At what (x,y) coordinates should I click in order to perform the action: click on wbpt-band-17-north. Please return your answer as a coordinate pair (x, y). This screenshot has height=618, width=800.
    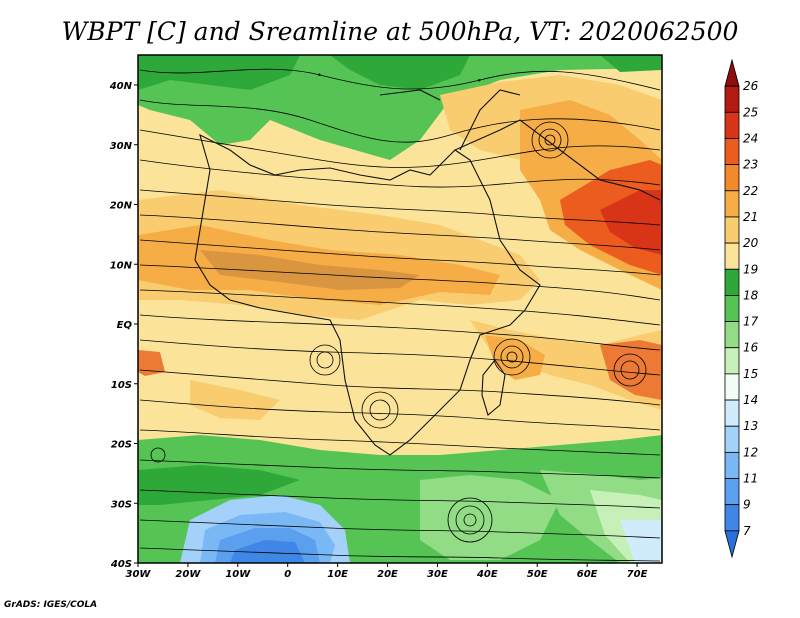
    Looking at the image, I should click on (219, 72).